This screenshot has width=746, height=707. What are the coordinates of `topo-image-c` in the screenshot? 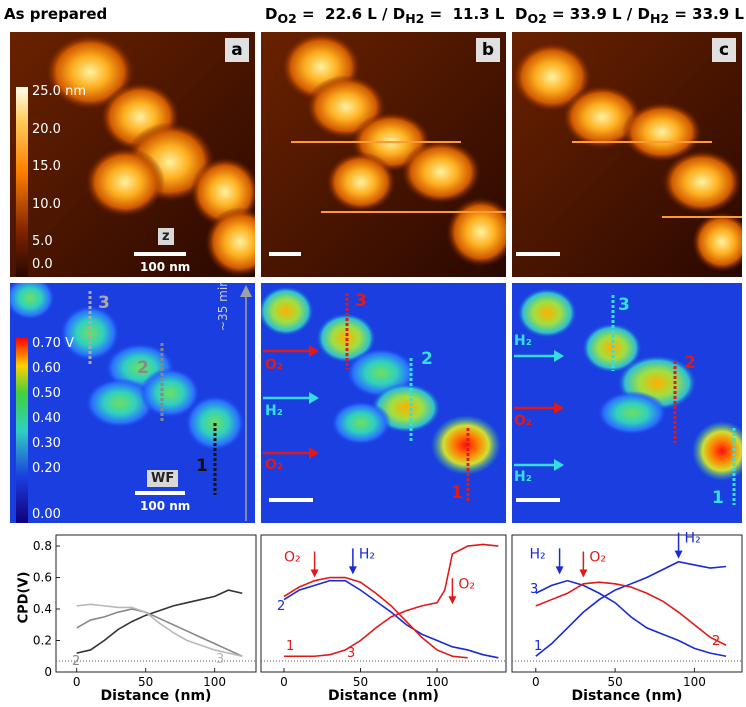 It's located at (627, 154).